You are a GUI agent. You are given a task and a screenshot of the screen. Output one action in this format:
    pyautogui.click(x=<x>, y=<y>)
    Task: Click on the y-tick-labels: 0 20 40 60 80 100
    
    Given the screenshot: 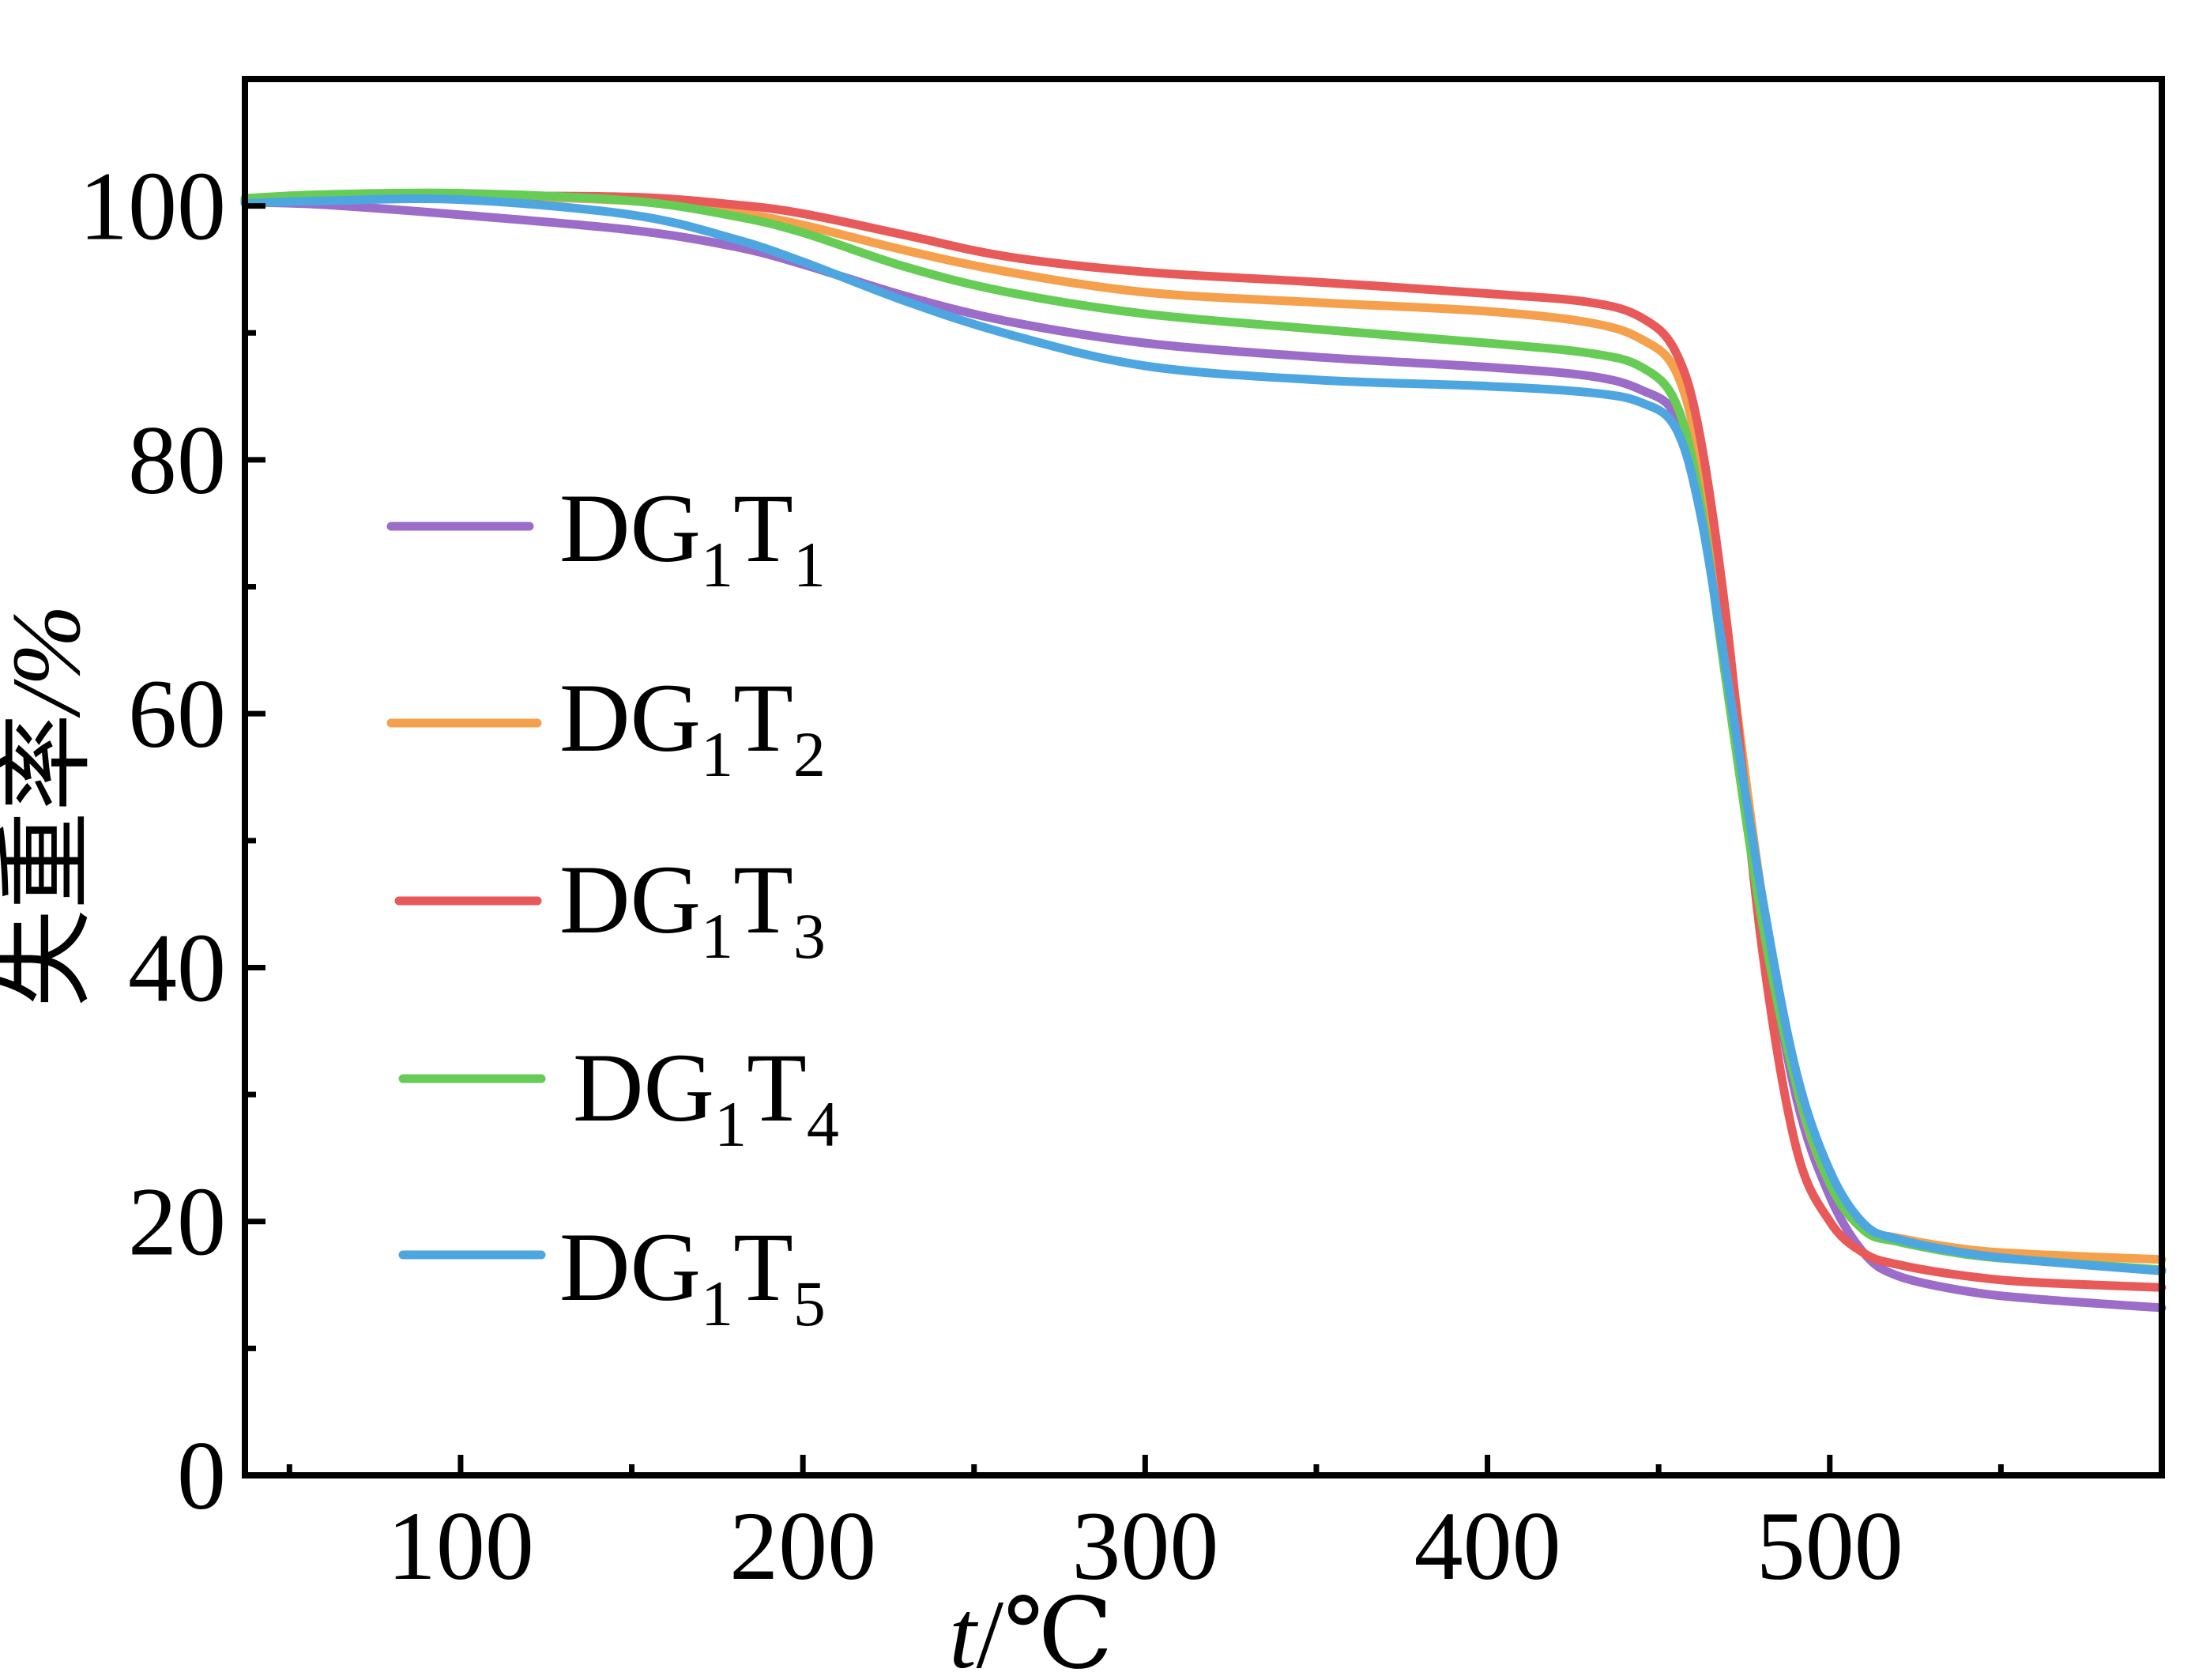 What is the action you would take?
    pyautogui.click(x=152, y=841)
    